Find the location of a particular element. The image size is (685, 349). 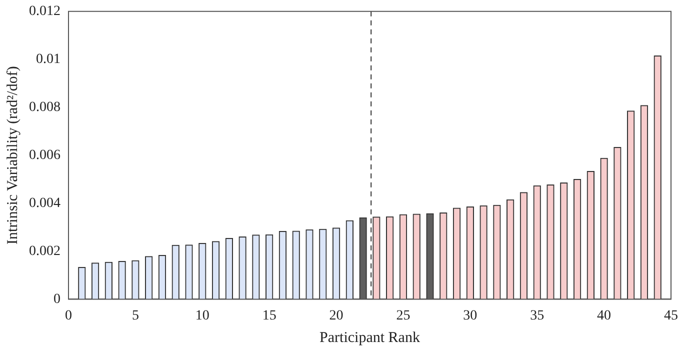

x-tick-label: 40 is located at coordinates (604, 316).